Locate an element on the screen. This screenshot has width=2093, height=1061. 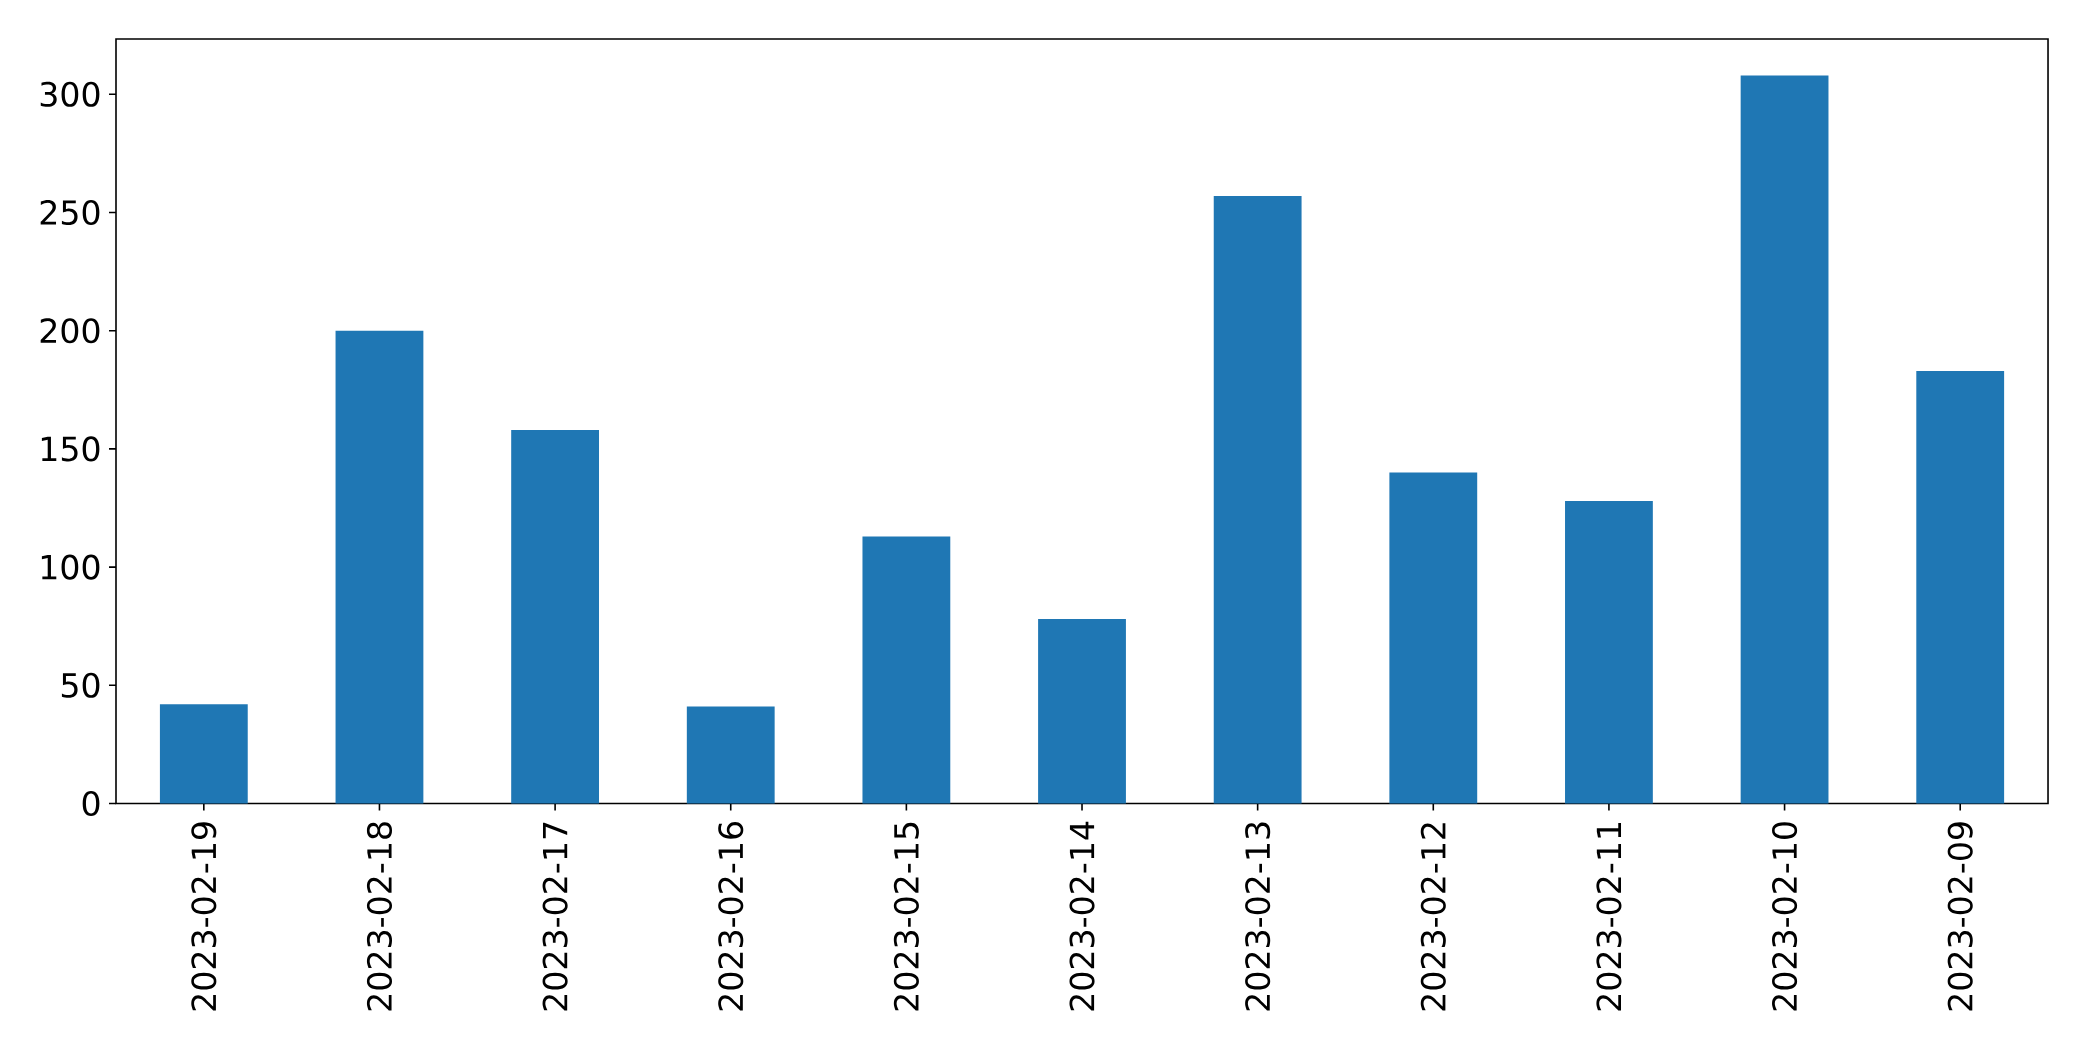
y-tick-label: 150 is located at coordinates (70, 449).